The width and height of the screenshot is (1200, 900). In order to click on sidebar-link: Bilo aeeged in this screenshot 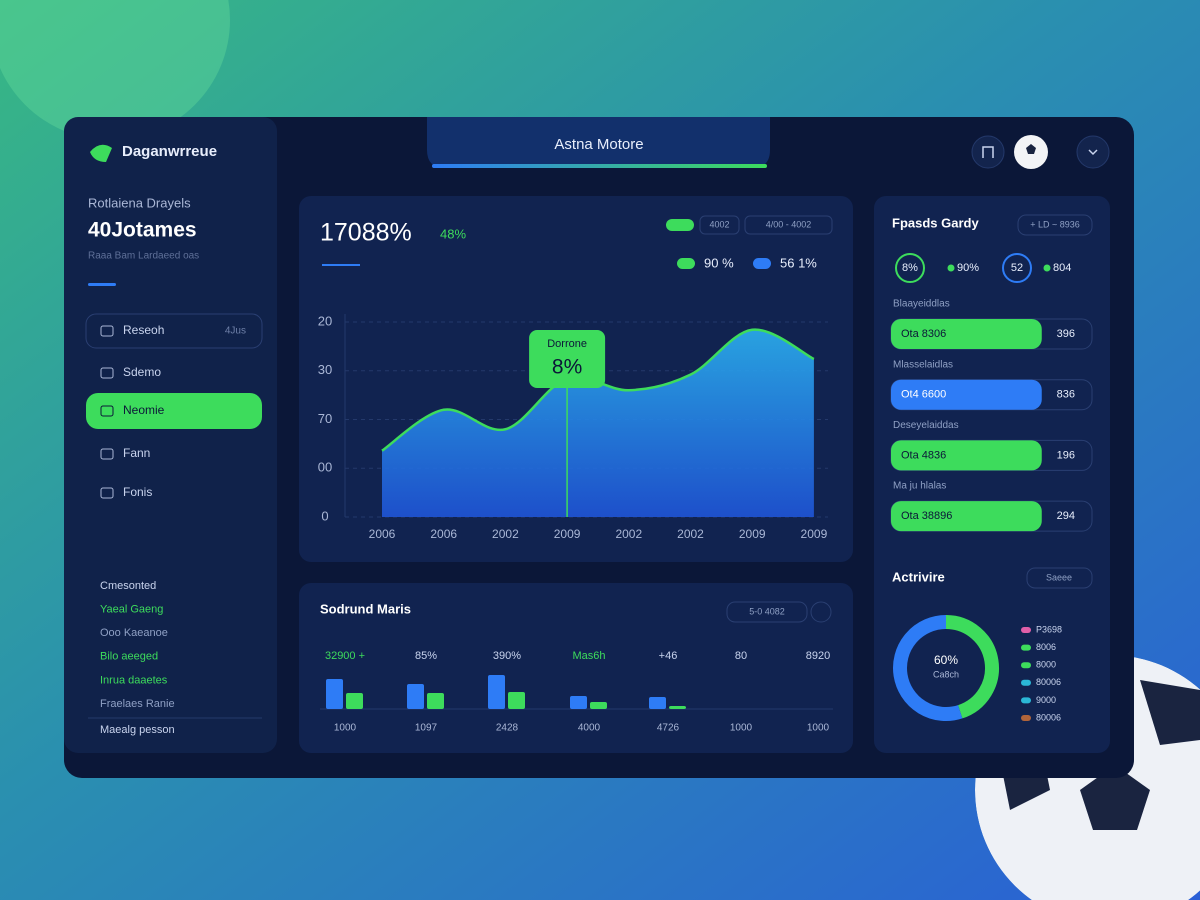, I will do `click(129, 657)`.